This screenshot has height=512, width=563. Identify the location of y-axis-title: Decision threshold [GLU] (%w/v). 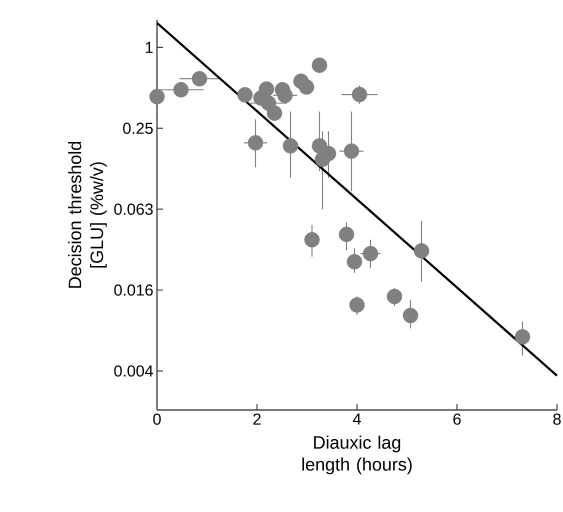
(87, 215).